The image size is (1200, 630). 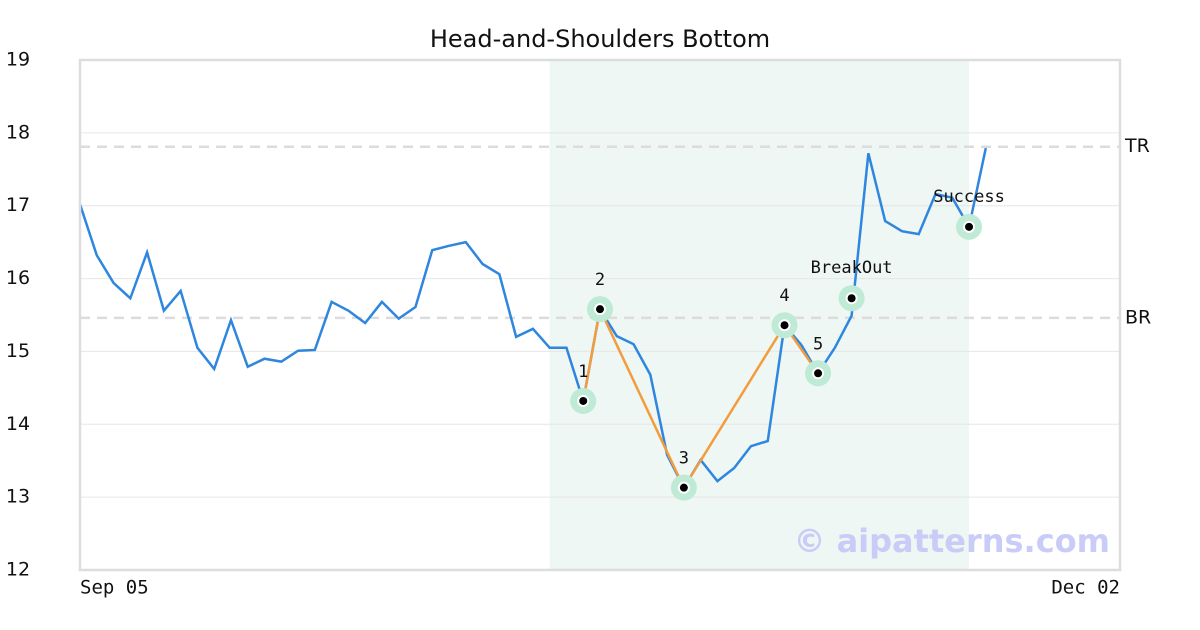 What do you see at coordinates (1137, 146) in the screenshot?
I see `reference-label: TR` at bounding box center [1137, 146].